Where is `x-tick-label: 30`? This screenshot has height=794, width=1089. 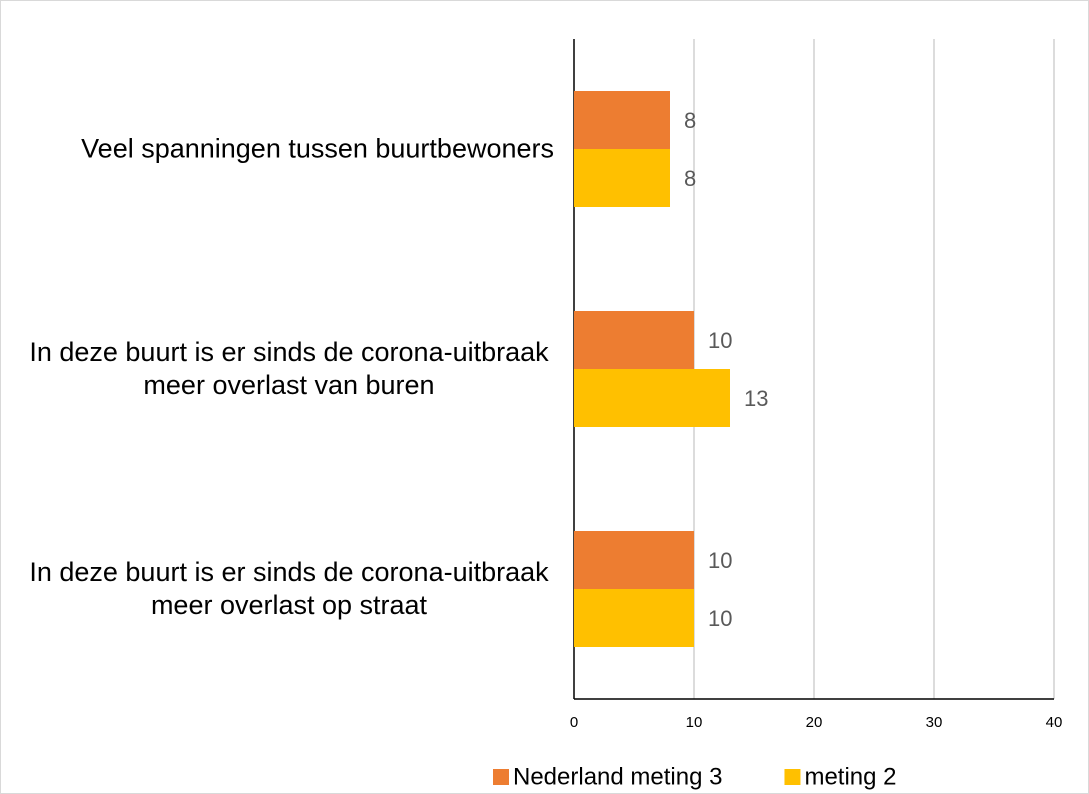 x-tick-label: 30 is located at coordinates (934, 722).